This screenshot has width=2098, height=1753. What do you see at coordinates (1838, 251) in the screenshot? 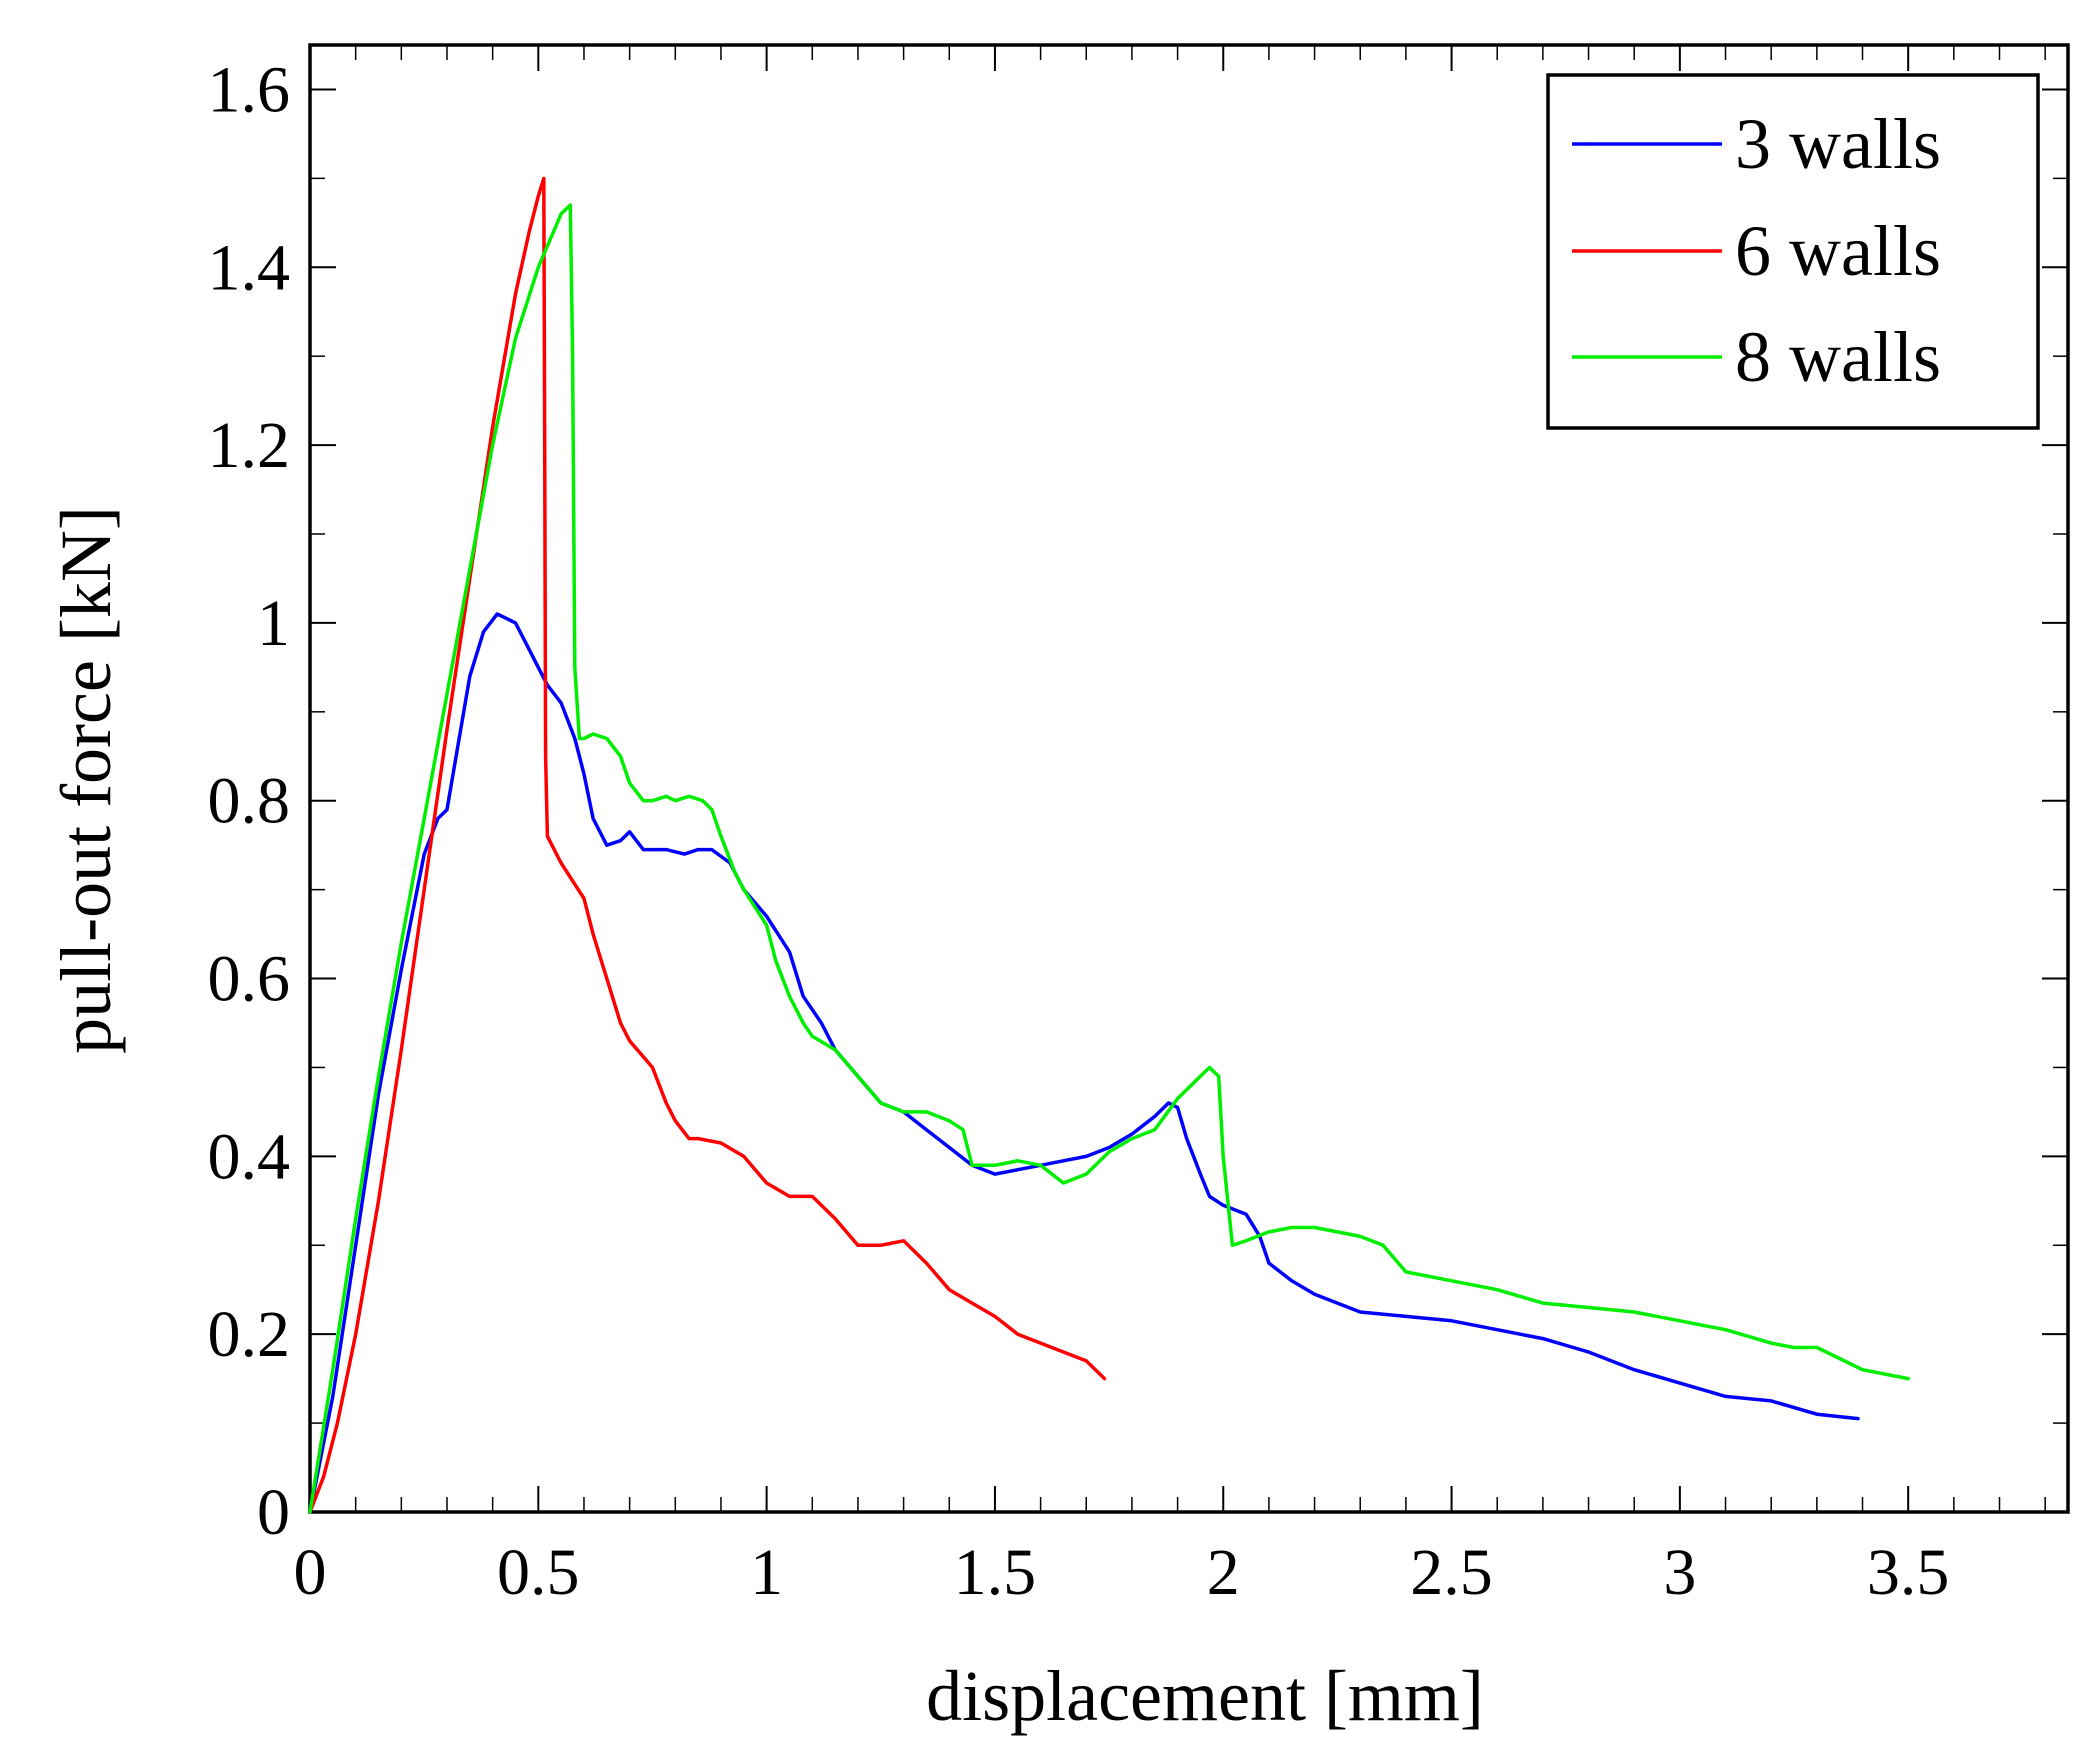
I see `legend-label-6-walls: 6 walls` at bounding box center [1838, 251].